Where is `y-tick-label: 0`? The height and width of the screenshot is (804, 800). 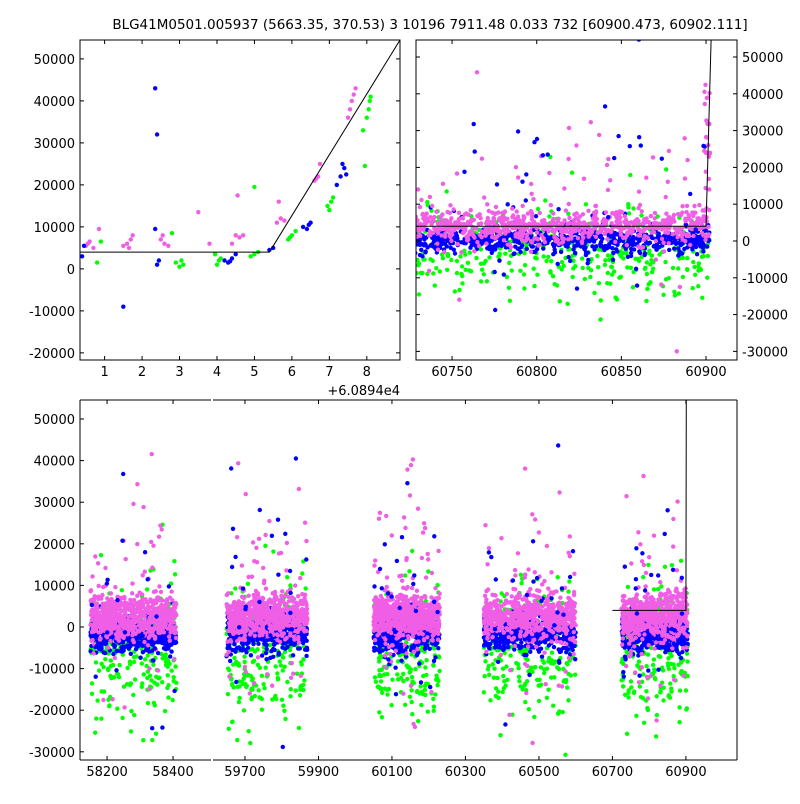
y-tick-label: 0 is located at coordinates (746, 242).